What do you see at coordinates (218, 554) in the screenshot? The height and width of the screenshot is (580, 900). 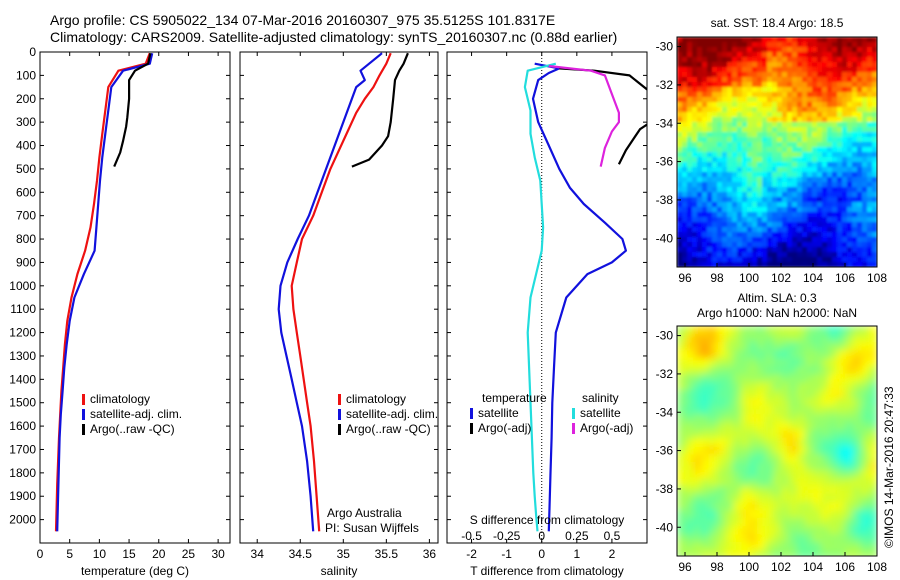 I see `temperature-xtick-label: 30` at bounding box center [218, 554].